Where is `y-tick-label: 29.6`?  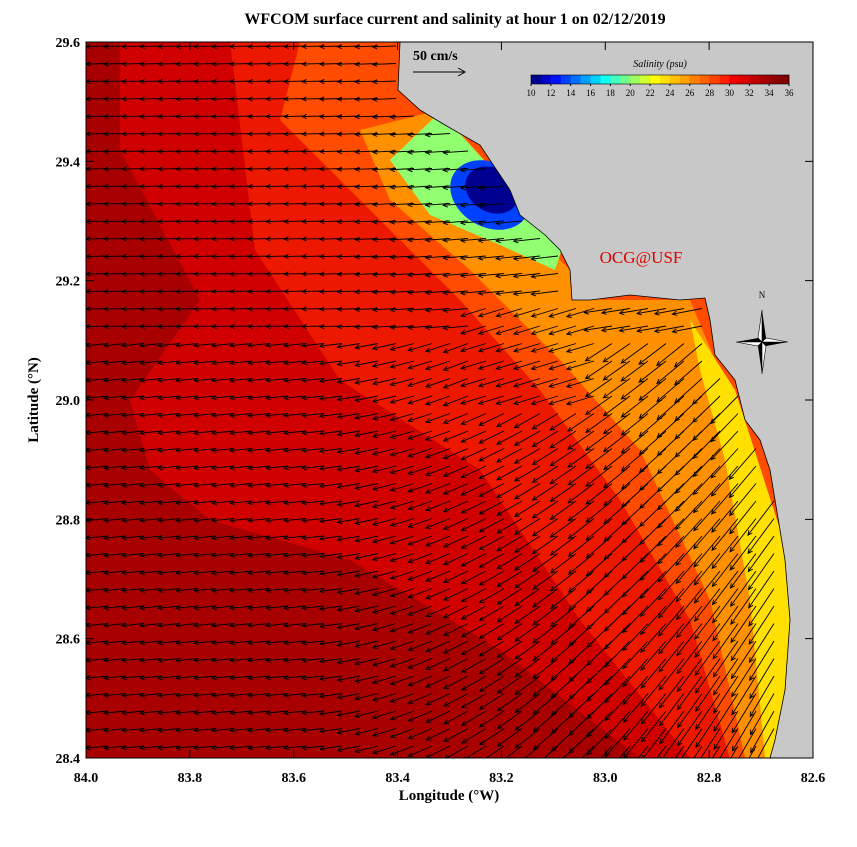
y-tick-label: 29.6 is located at coordinates (68, 43).